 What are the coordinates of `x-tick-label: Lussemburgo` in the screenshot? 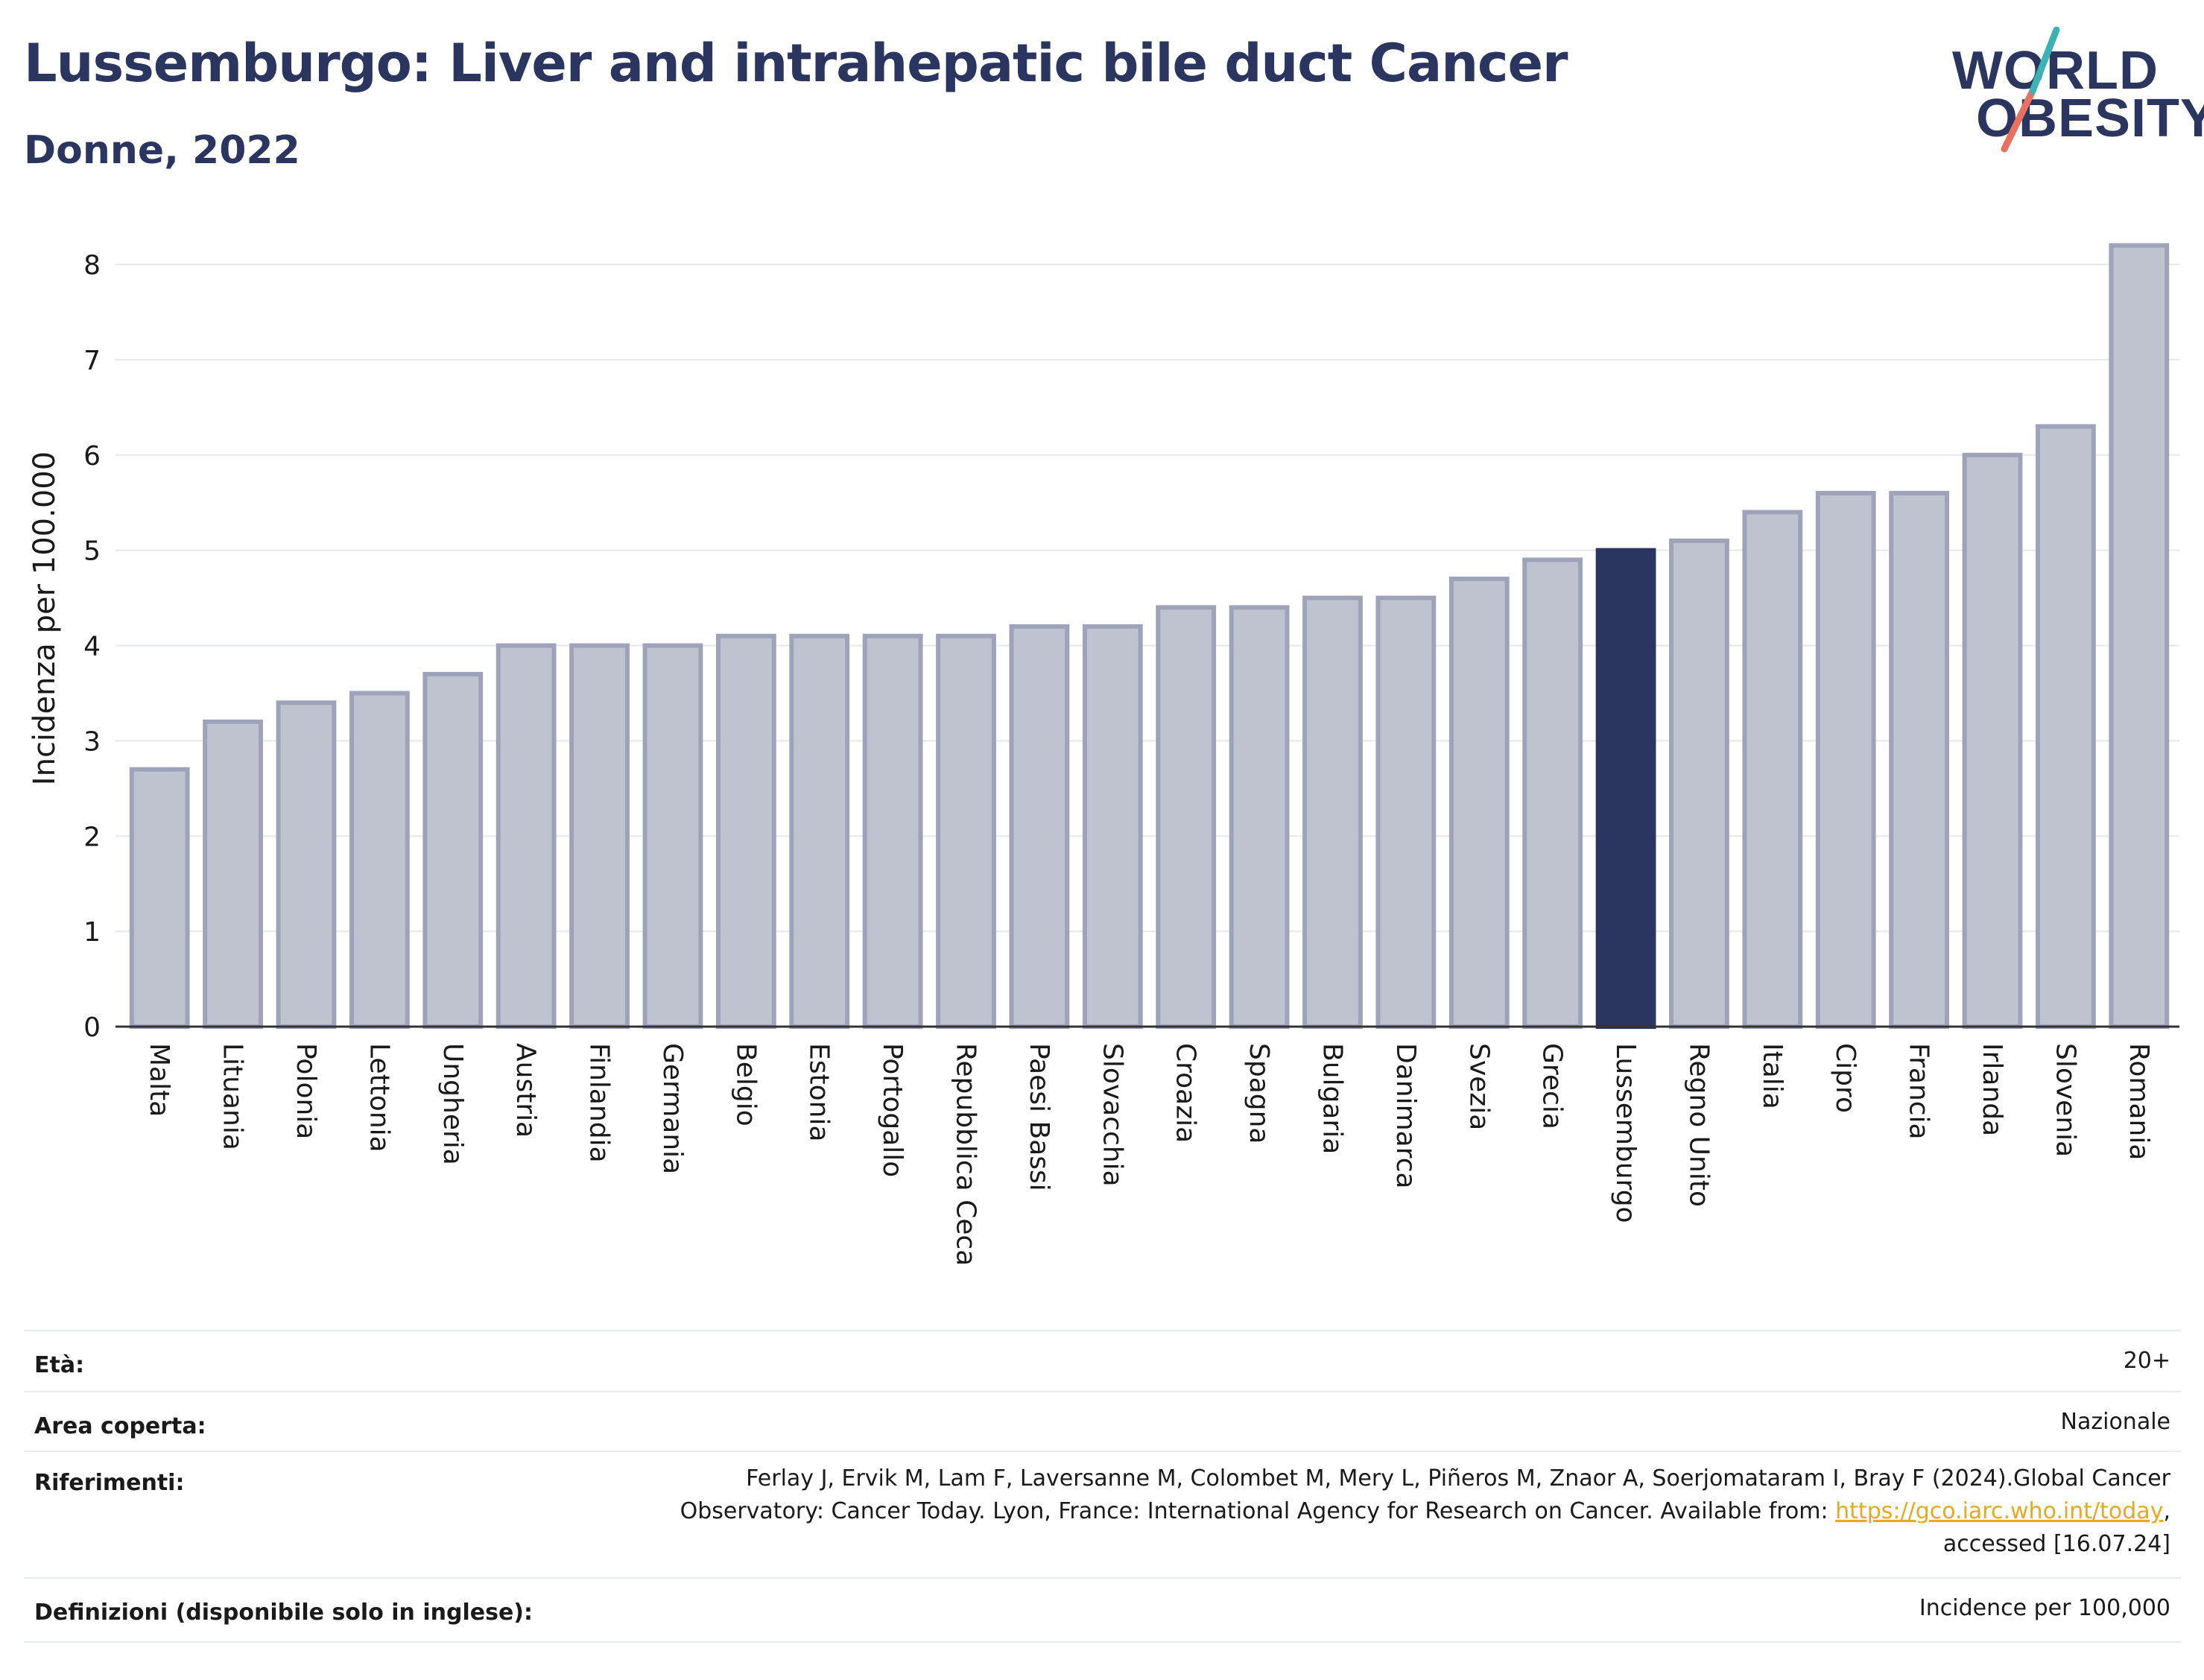 It's located at (1625, 1133).